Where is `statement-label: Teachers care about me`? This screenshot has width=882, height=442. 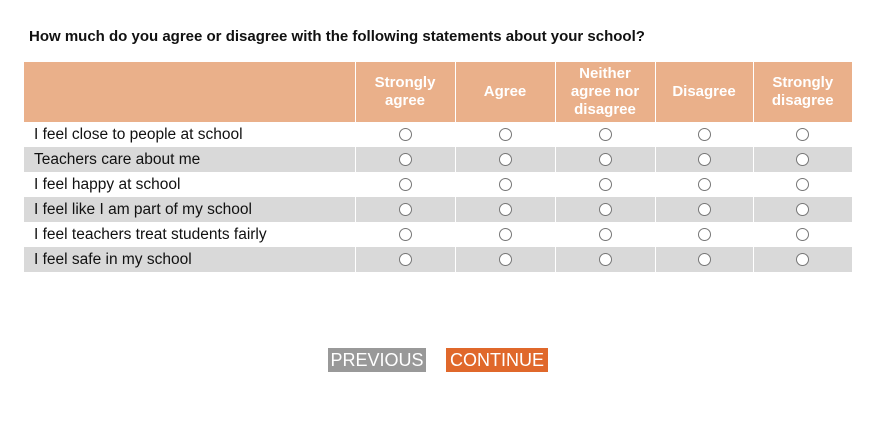 statement-label: Teachers care about me is located at coordinates (189, 159).